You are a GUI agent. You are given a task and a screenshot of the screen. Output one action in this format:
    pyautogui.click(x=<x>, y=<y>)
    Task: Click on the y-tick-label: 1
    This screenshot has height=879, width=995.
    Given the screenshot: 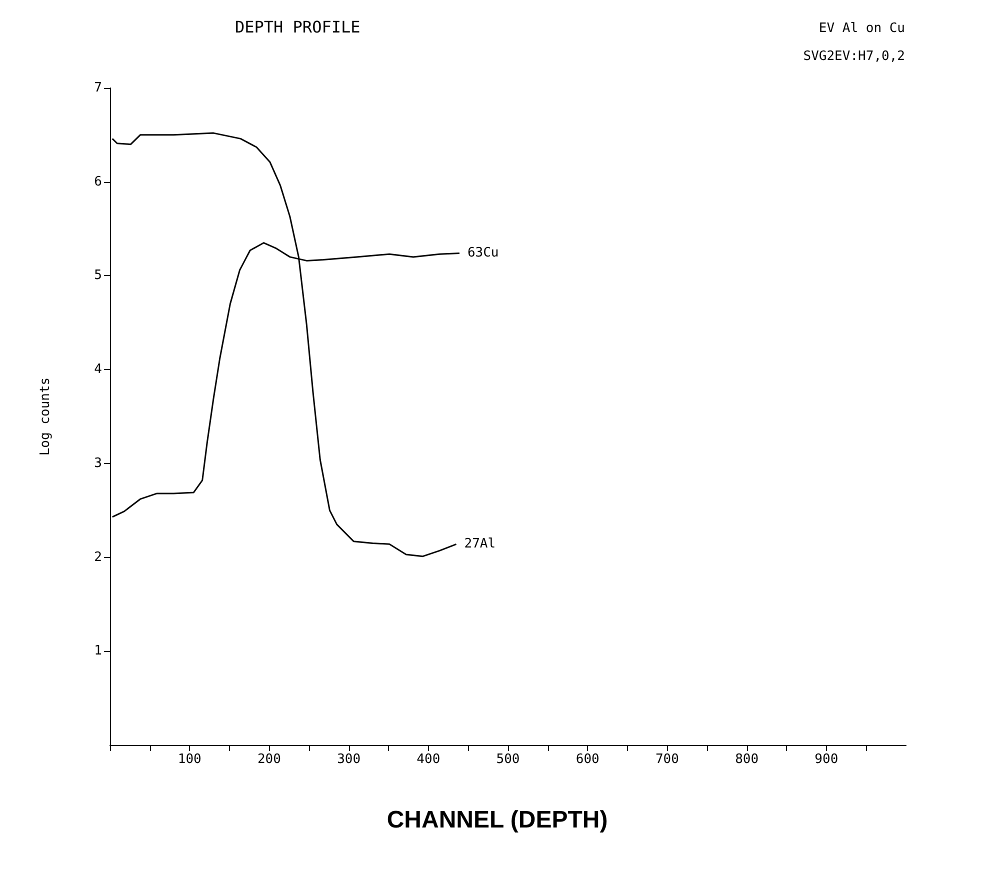 What is the action you would take?
    pyautogui.click(x=98, y=651)
    